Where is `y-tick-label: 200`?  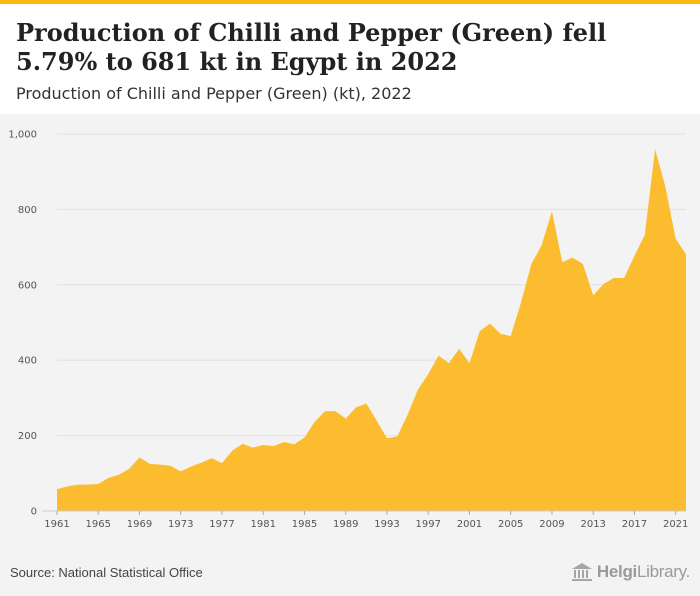
y-tick-label: 200 is located at coordinates (27, 436).